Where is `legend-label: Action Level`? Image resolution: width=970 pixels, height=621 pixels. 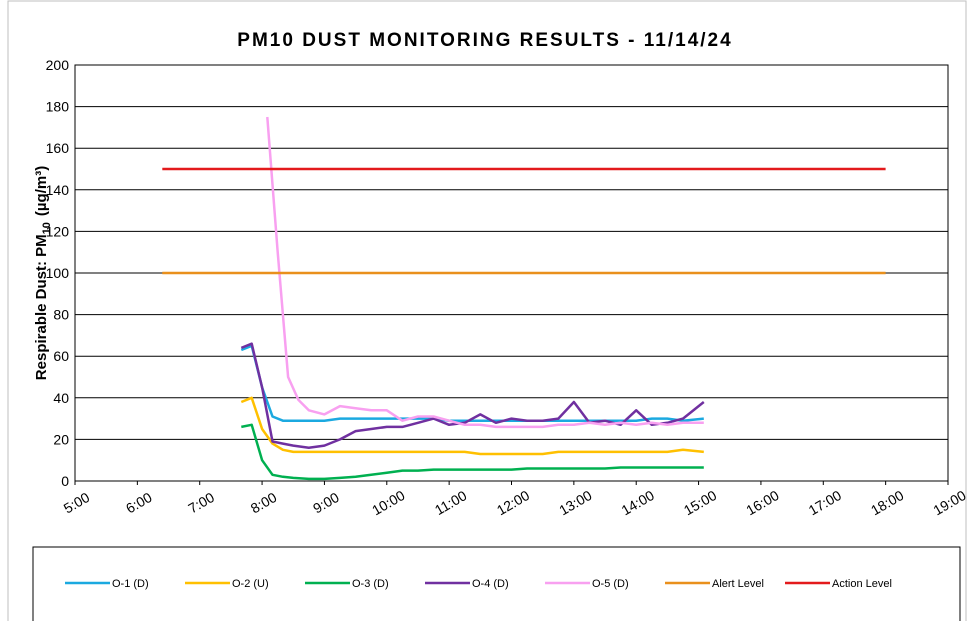
legend-label: Action Level is located at coordinates (862, 584).